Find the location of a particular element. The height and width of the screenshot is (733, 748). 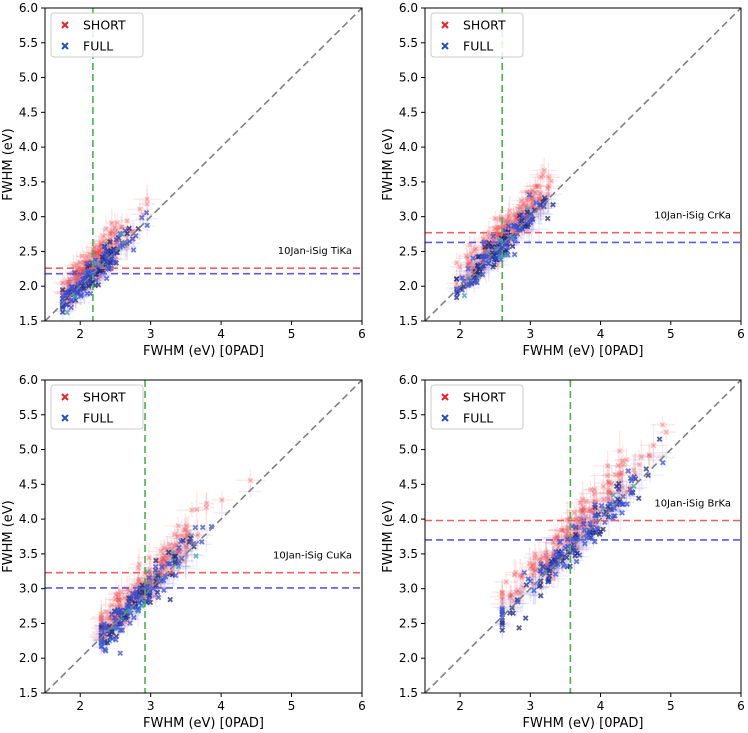

legend-marker-full is located at coordinates (65, 418).